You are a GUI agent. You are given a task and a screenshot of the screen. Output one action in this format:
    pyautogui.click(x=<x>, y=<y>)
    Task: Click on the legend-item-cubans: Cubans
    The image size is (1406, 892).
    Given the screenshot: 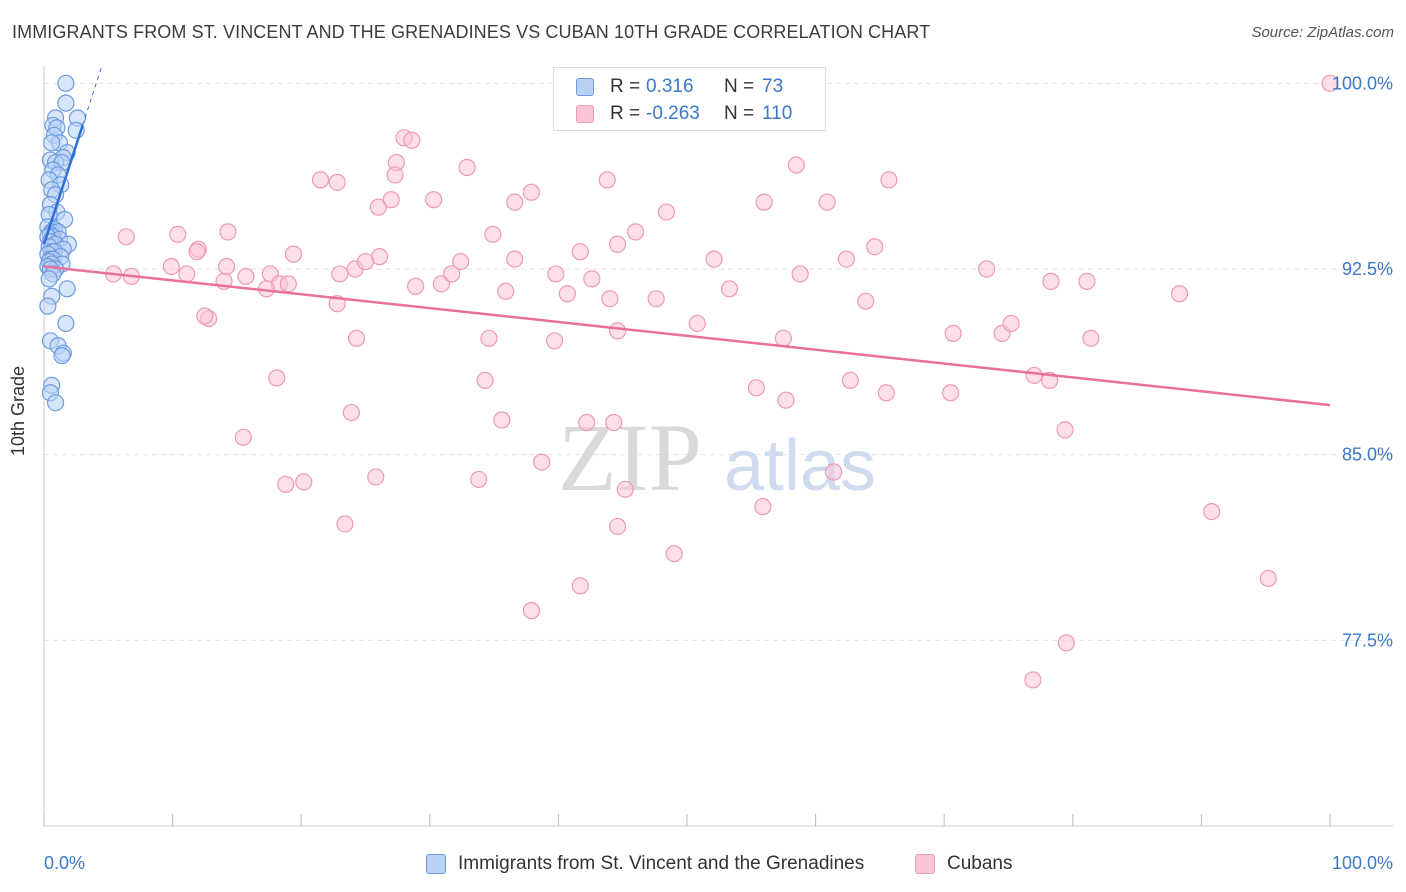 What is the action you would take?
    pyautogui.click(x=964, y=864)
    